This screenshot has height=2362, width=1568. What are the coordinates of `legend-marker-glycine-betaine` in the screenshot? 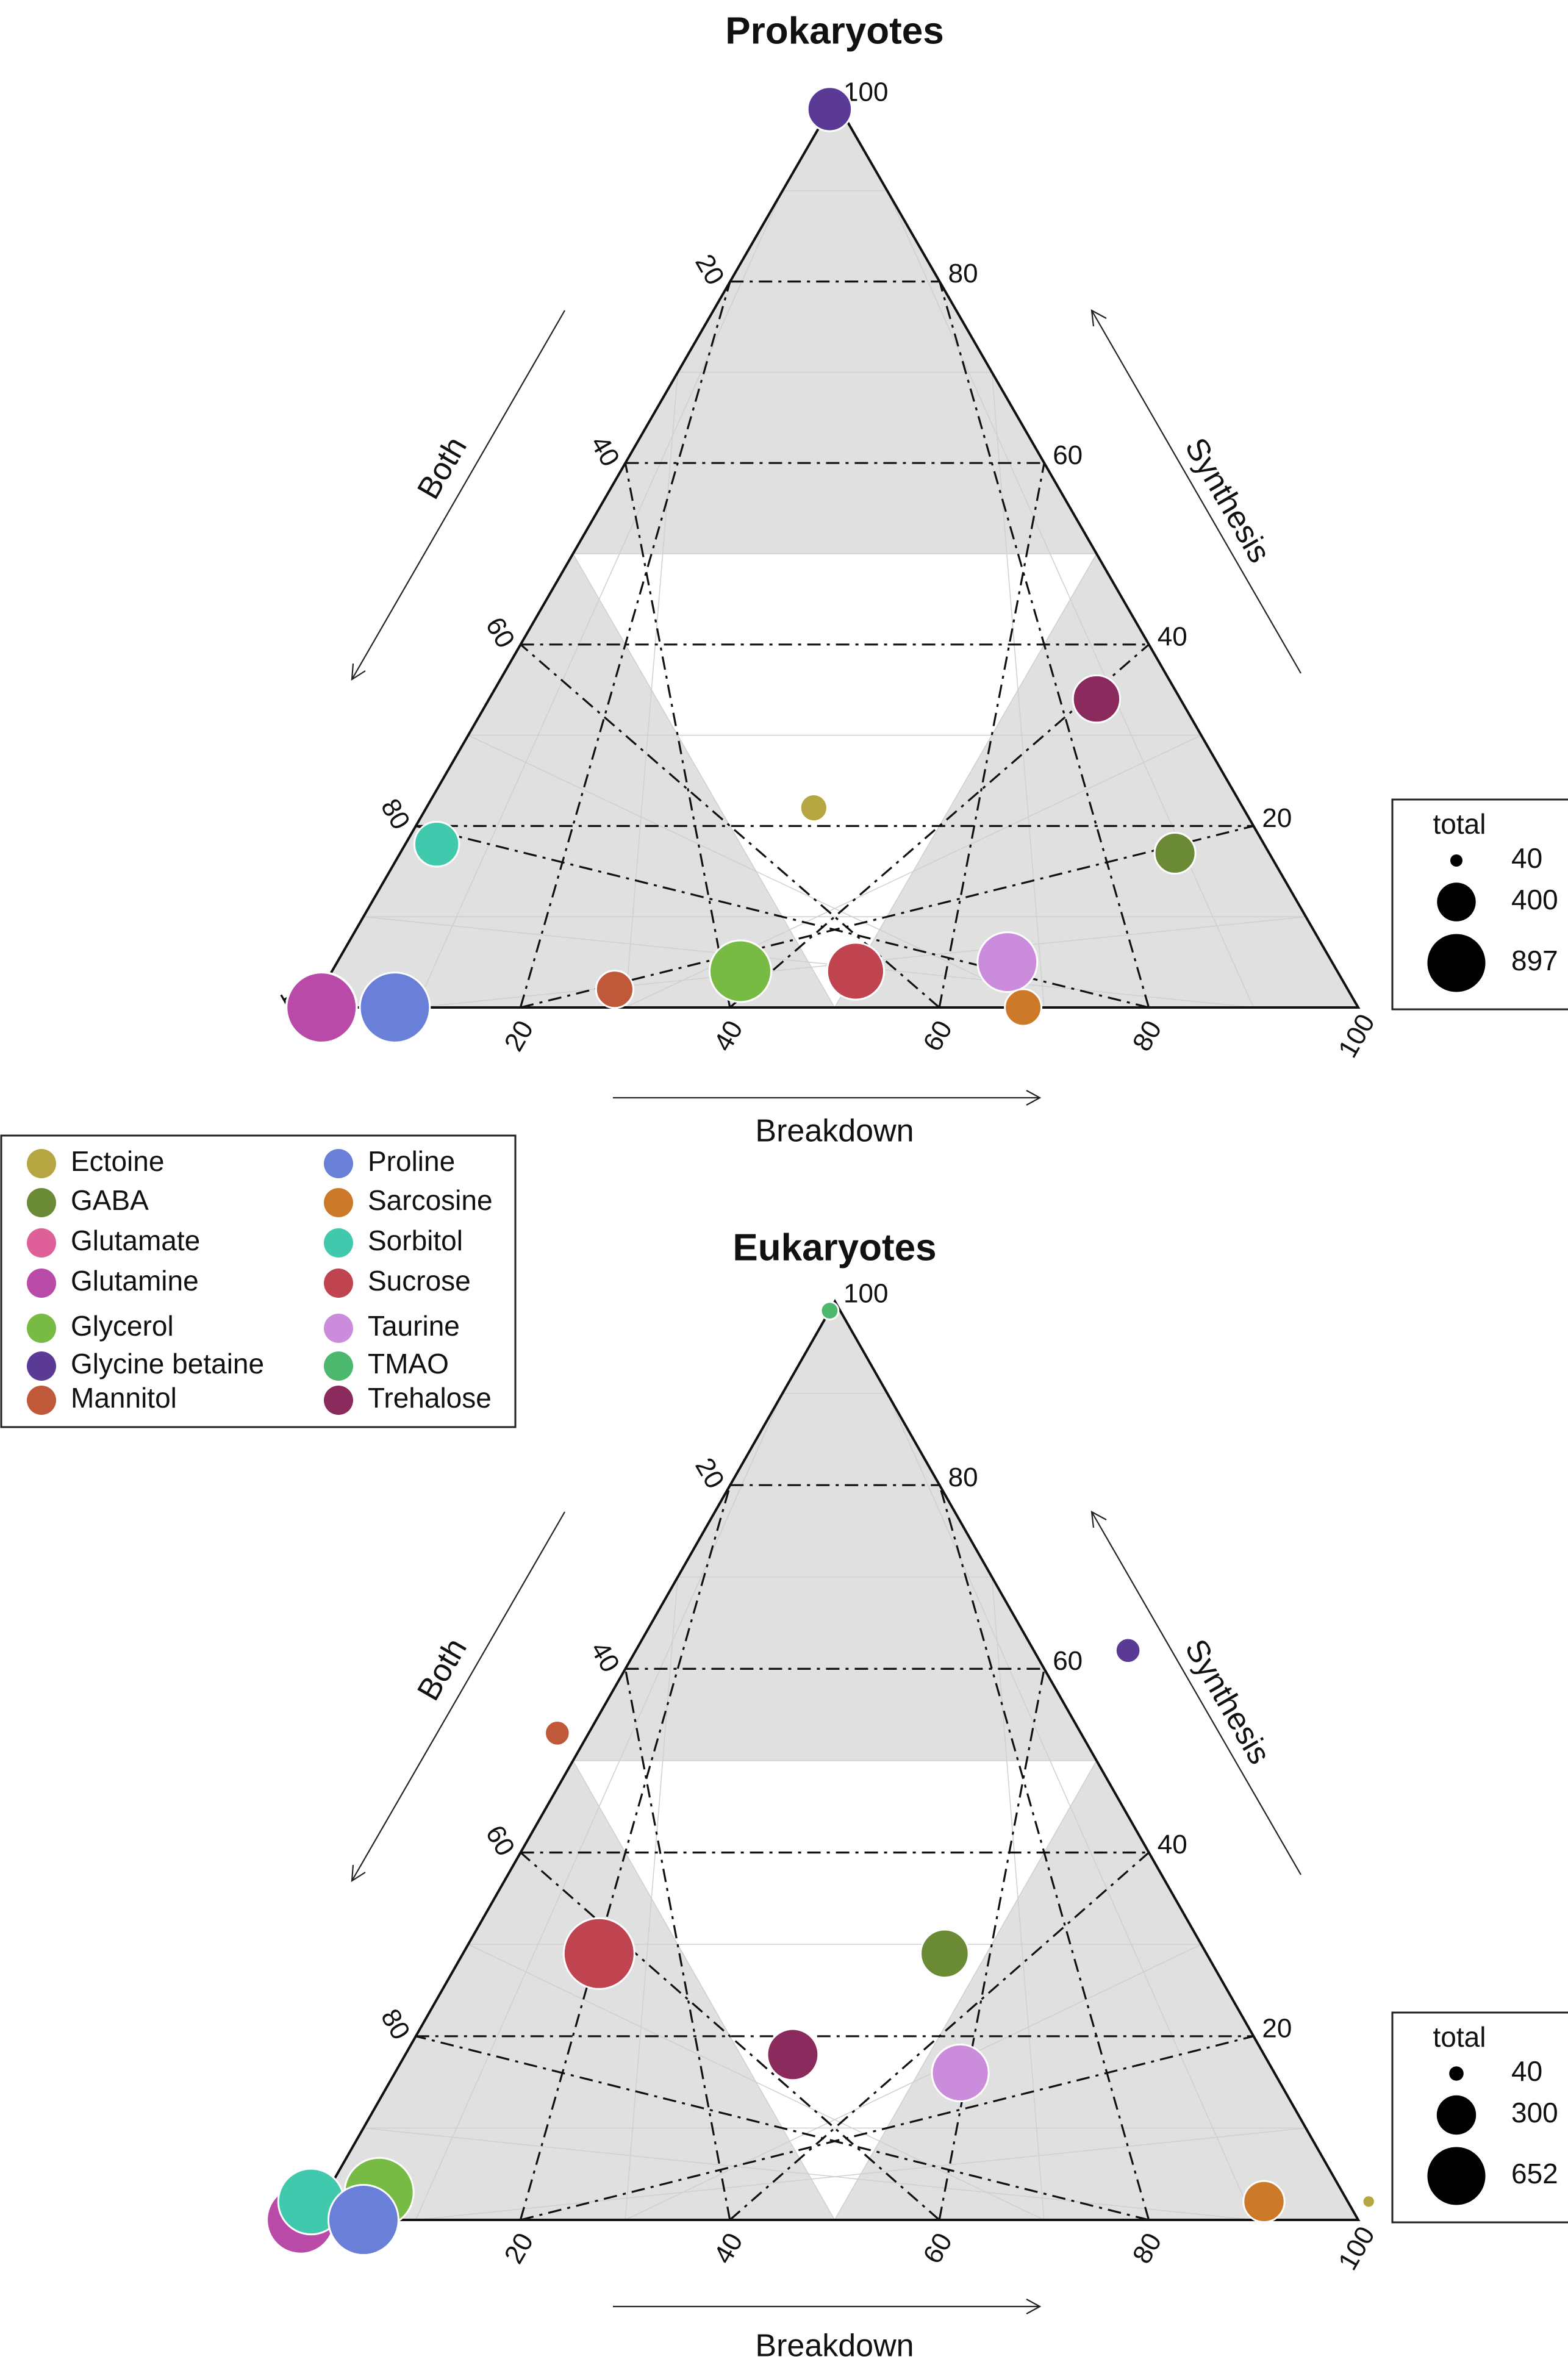 It's located at (41, 1366).